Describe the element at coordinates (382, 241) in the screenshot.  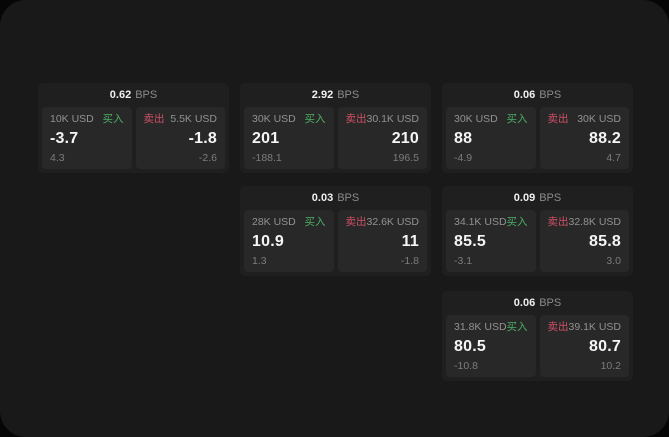
I see `sell-tile: 卖出 32.6K USD 11 -1.8` at that location.